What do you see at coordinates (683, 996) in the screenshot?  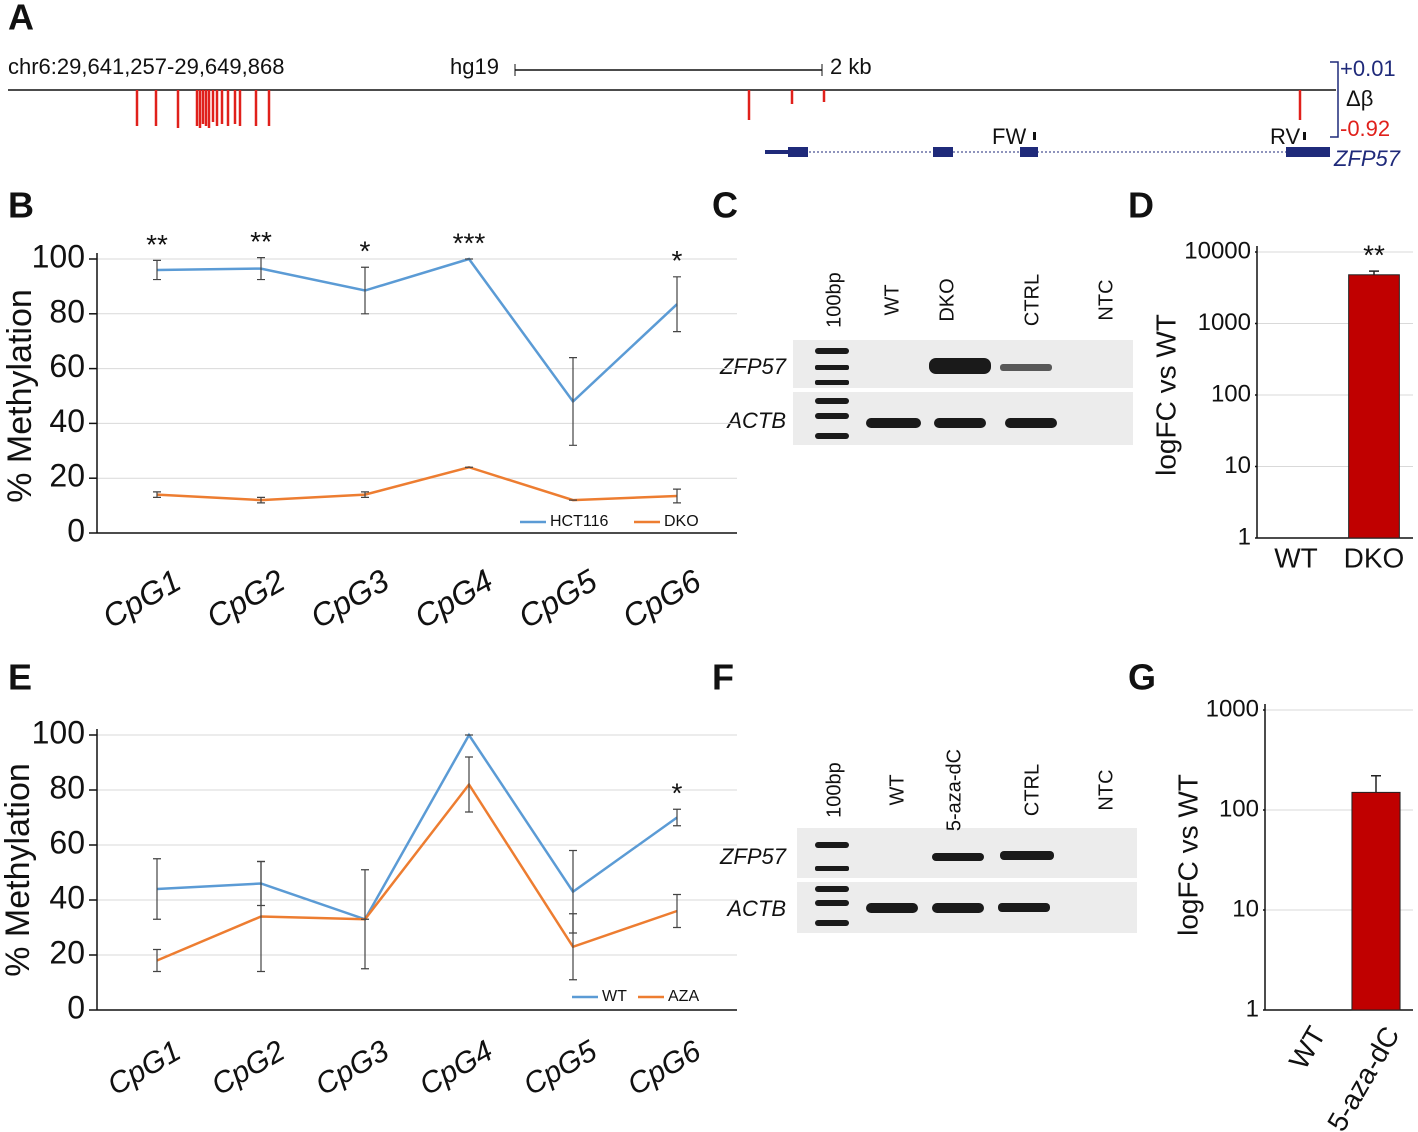 I see `legend-label: AZA` at bounding box center [683, 996].